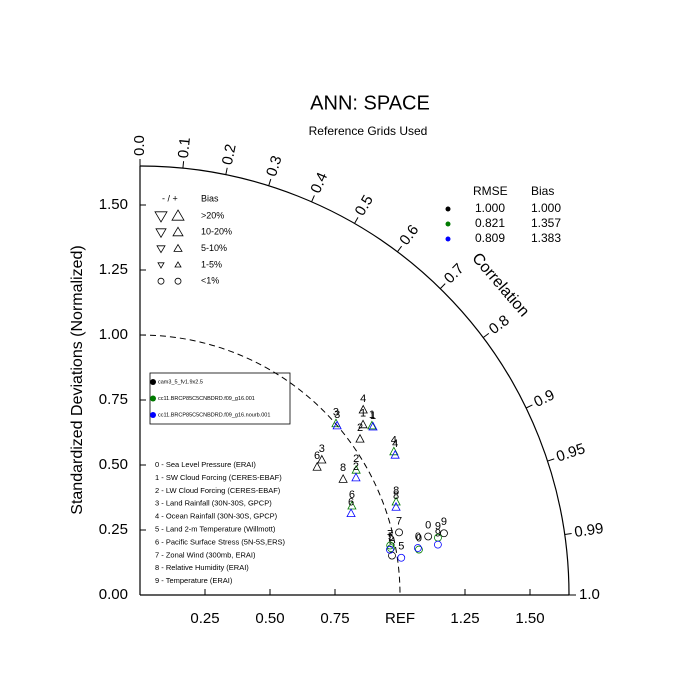 The image size is (700, 700). Describe the element at coordinates (113, 529) in the screenshot. I see `y-tick-label: 0.25` at that location.